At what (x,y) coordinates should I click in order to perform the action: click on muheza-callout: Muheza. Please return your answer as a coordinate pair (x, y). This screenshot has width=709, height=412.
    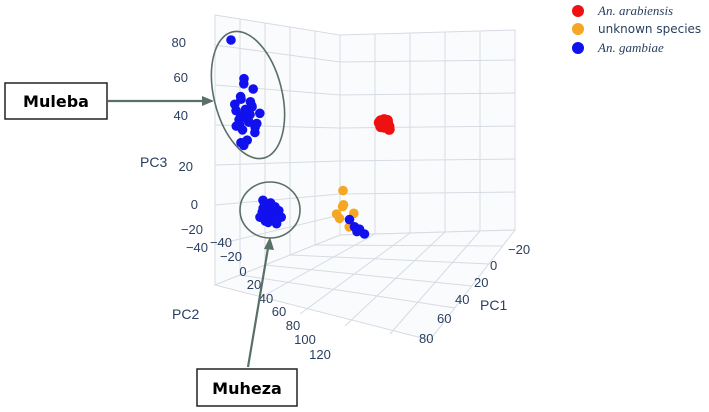
    Looking at the image, I should click on (247, 387).